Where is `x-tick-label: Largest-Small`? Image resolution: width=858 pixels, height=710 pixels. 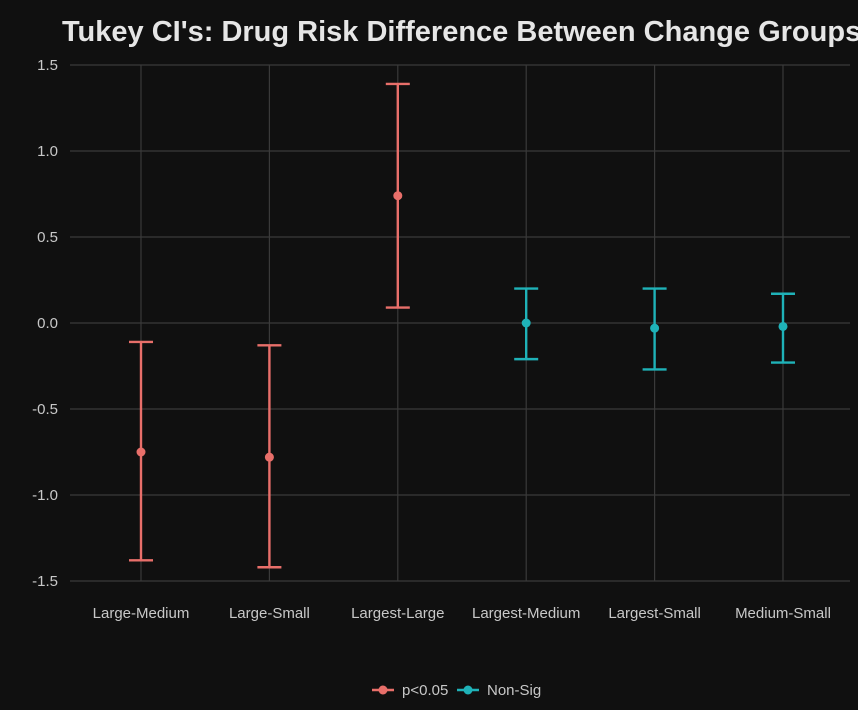 x-tick-label: Largest-Small is located at coordinates (654, 613).